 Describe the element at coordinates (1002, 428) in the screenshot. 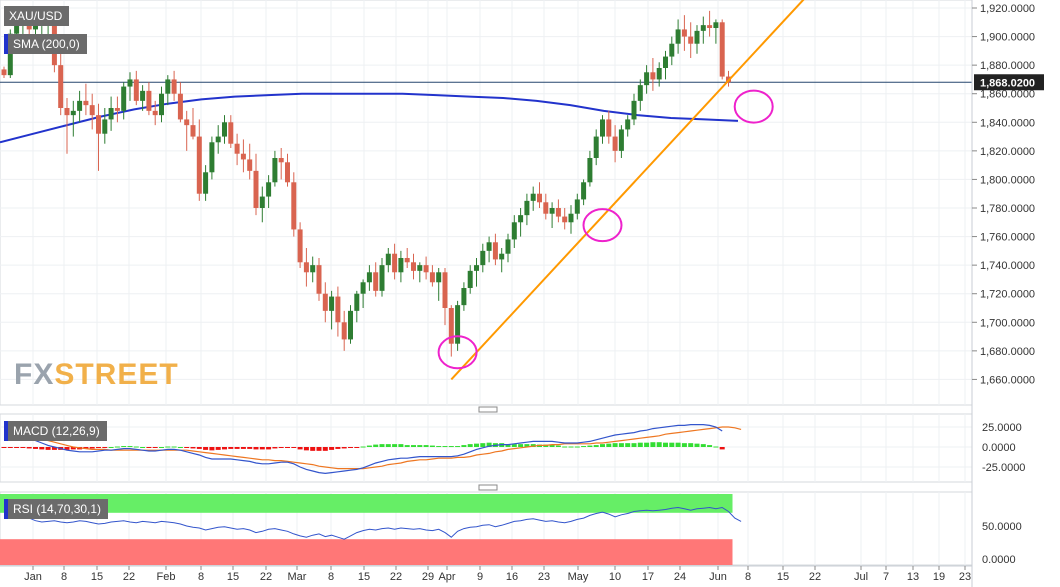

I see `macd-tick-label: 25.0000` at that location.